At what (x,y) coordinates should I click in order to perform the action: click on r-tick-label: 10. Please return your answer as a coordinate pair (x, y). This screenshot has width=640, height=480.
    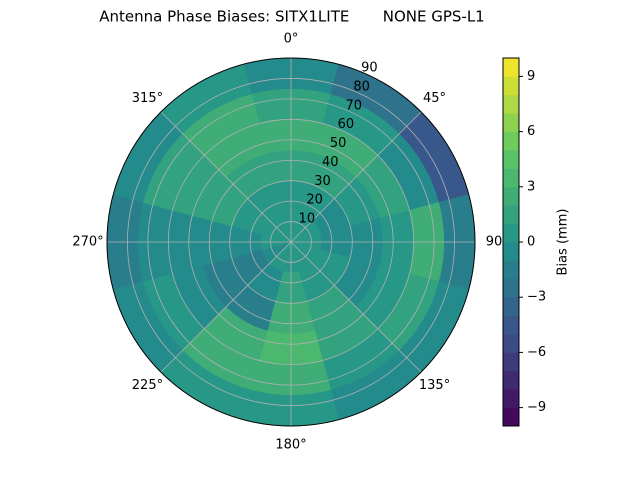
    Looking at the image, I should click on (307, 219).